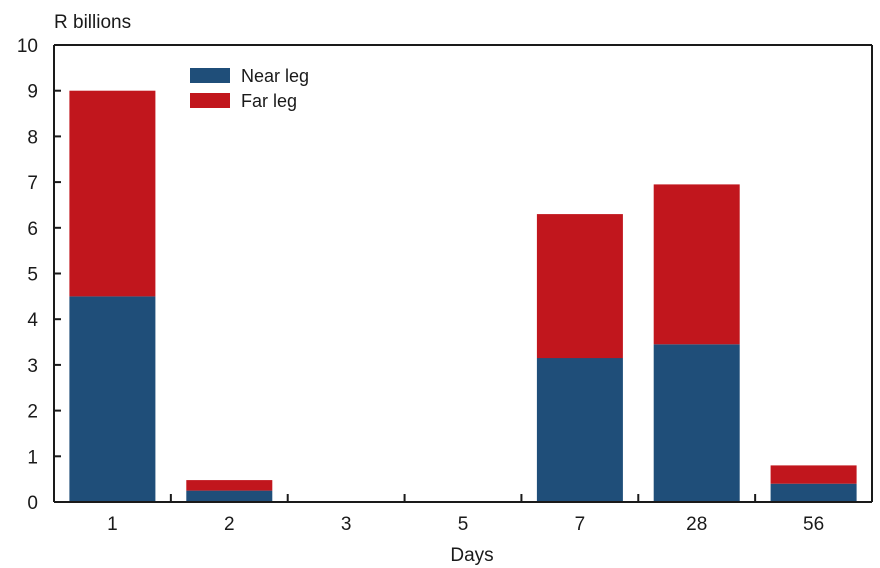  What do you see at coordinates (32, 275) in the screenshot?
I see `y-tick-label: 5` at bounding box center [32, 275].